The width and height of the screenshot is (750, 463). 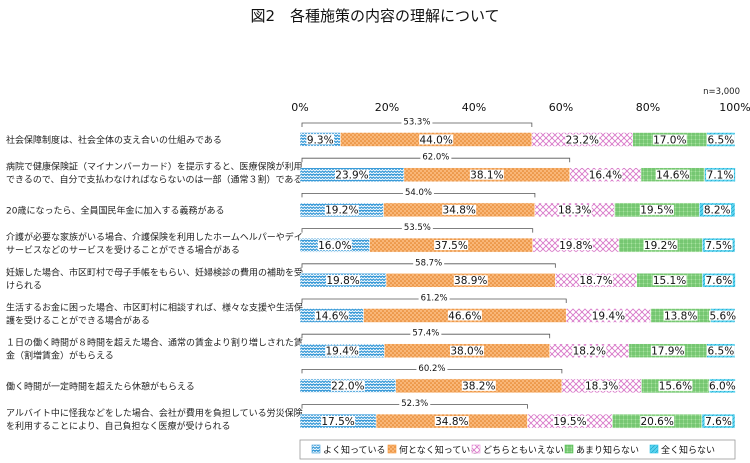 I want to click on category-label: サービスなどのサービスを受けることができる場合がある, so click(x=123, y=250).